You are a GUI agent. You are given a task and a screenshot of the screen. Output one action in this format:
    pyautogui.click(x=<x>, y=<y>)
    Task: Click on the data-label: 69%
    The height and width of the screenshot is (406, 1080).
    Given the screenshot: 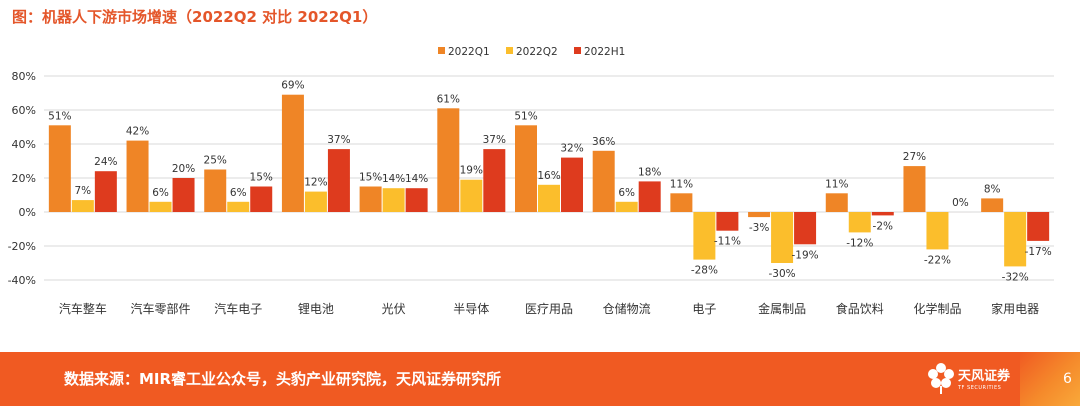 What is the action you would take?
    pyautogui.click(x=292, y=86)
    